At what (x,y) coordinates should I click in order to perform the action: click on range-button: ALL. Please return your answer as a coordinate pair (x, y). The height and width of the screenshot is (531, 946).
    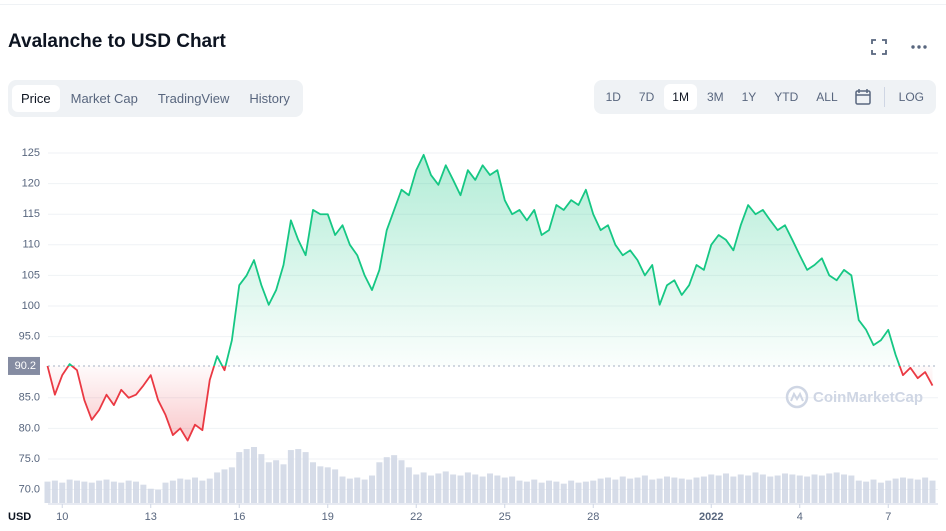
    Looking at the image, I should click on (827, 97).